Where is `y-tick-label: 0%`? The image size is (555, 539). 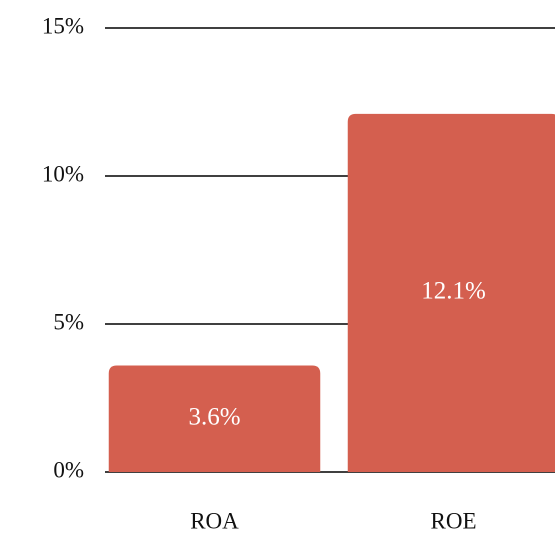 y-tick-label: 0% is located at coordinates (68, 469).